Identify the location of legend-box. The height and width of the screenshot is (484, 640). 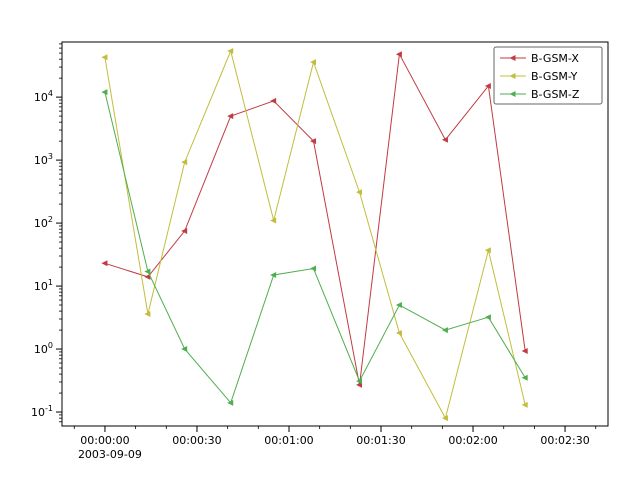
(548, 75).